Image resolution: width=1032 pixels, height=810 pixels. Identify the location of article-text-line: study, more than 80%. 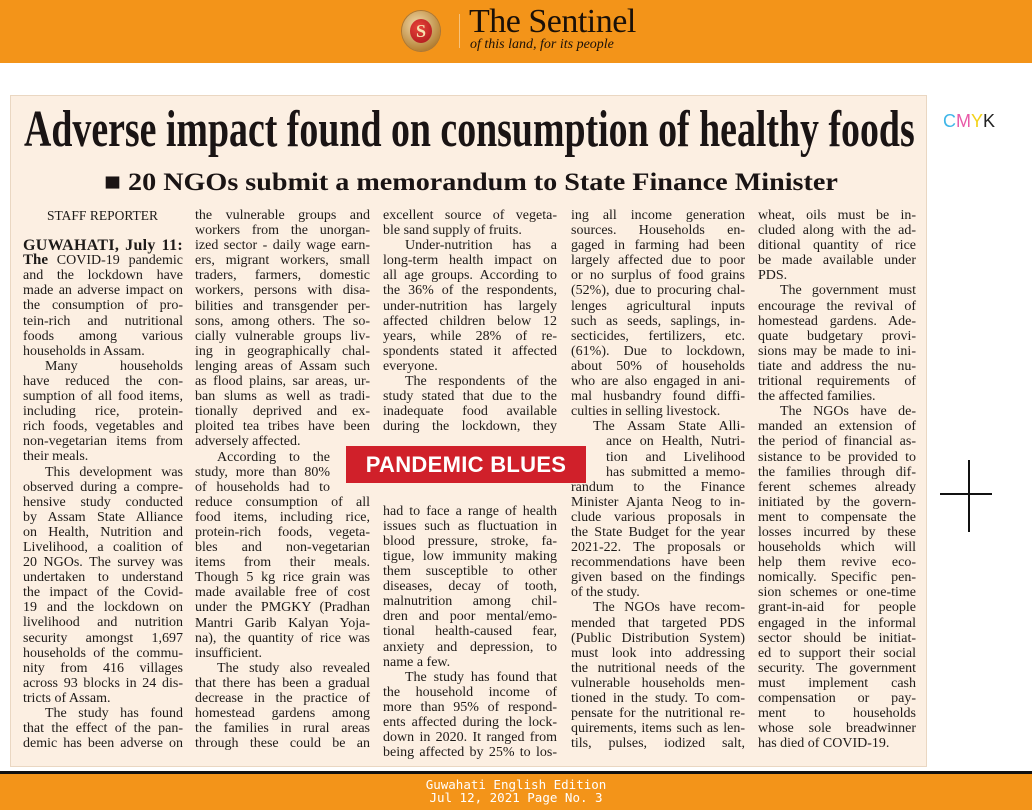
(262, 472).